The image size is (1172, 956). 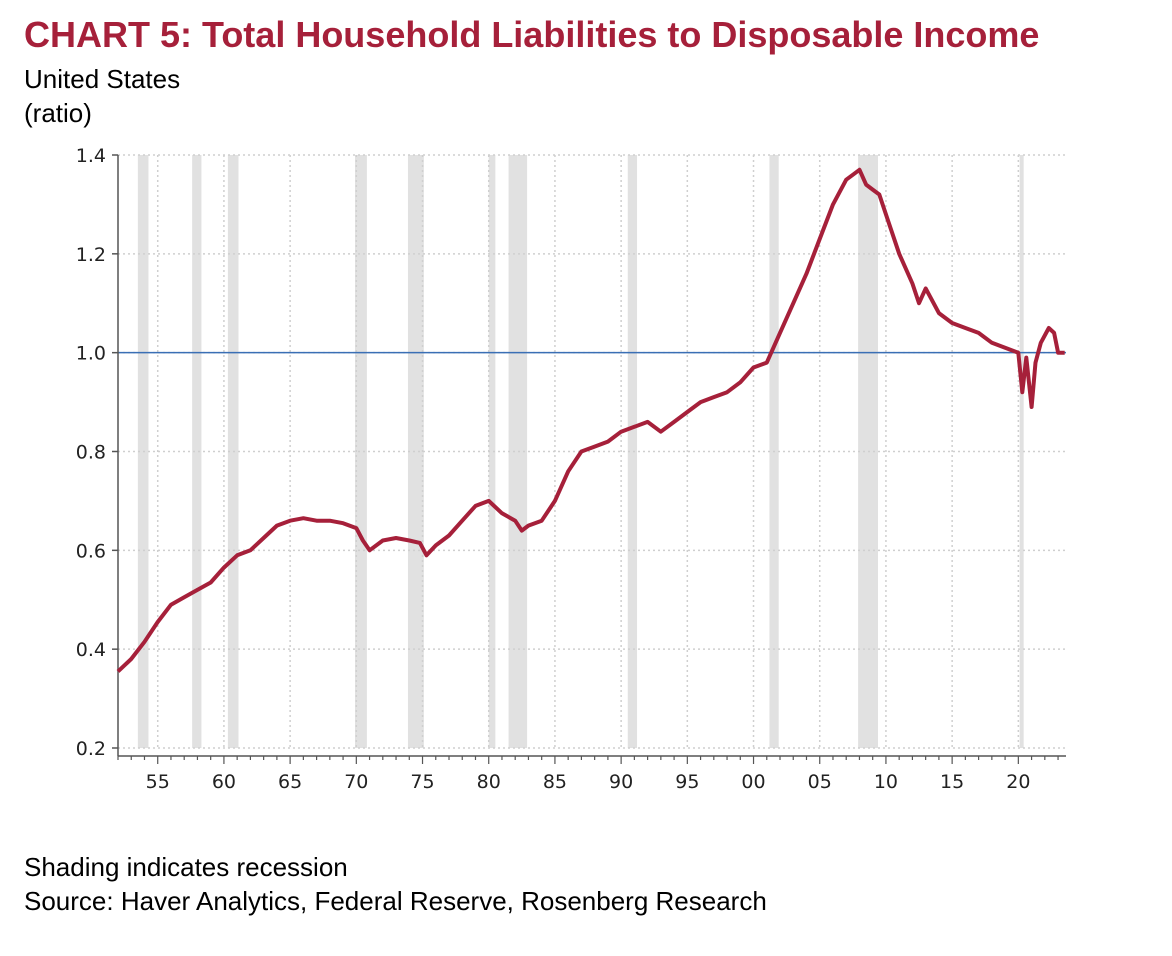 What do you see at coordinates (158, 782) in the screenshot?
I see `x-tick-label-55: 55` at bounding box center [158, 782].